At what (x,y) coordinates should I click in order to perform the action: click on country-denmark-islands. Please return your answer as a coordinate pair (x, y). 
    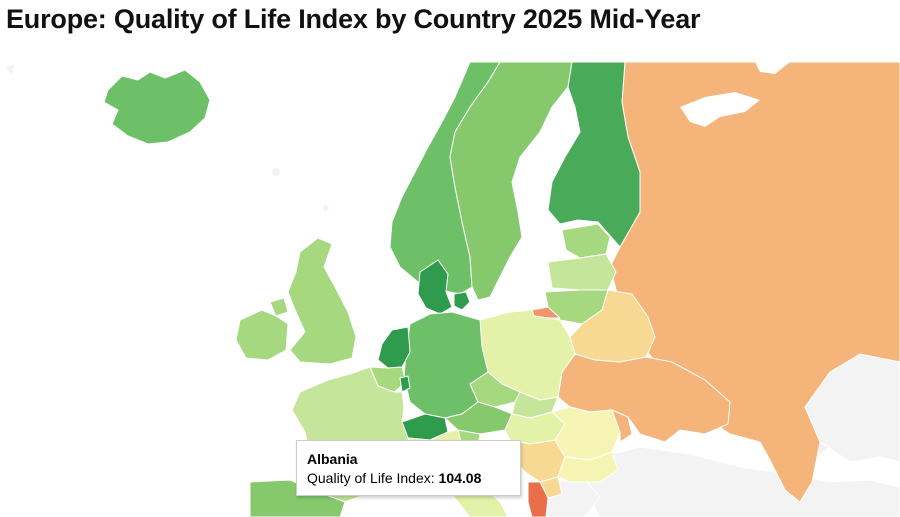
    Looking at the image, I should click on (462, 301).